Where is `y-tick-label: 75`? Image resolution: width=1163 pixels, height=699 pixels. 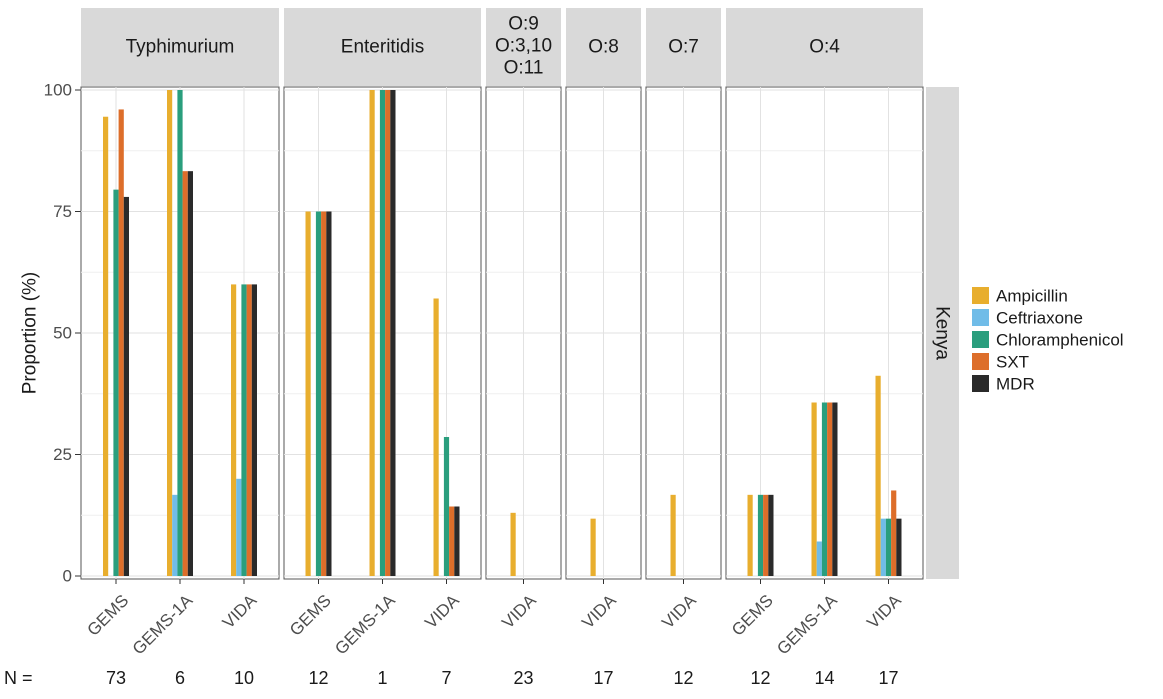 y-tick-label: 75 is located at coordinates (62, 211).